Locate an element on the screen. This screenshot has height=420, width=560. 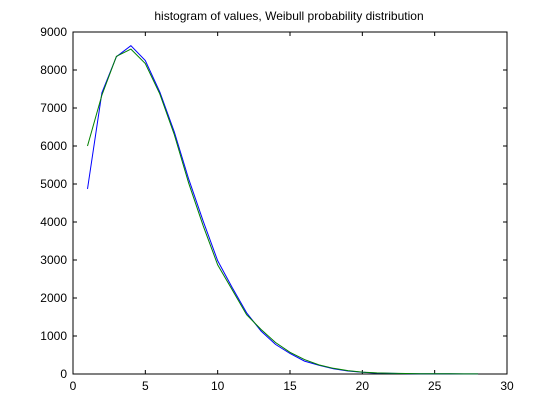
y-tick-label: 5000 is located at coordinates (53, 184).